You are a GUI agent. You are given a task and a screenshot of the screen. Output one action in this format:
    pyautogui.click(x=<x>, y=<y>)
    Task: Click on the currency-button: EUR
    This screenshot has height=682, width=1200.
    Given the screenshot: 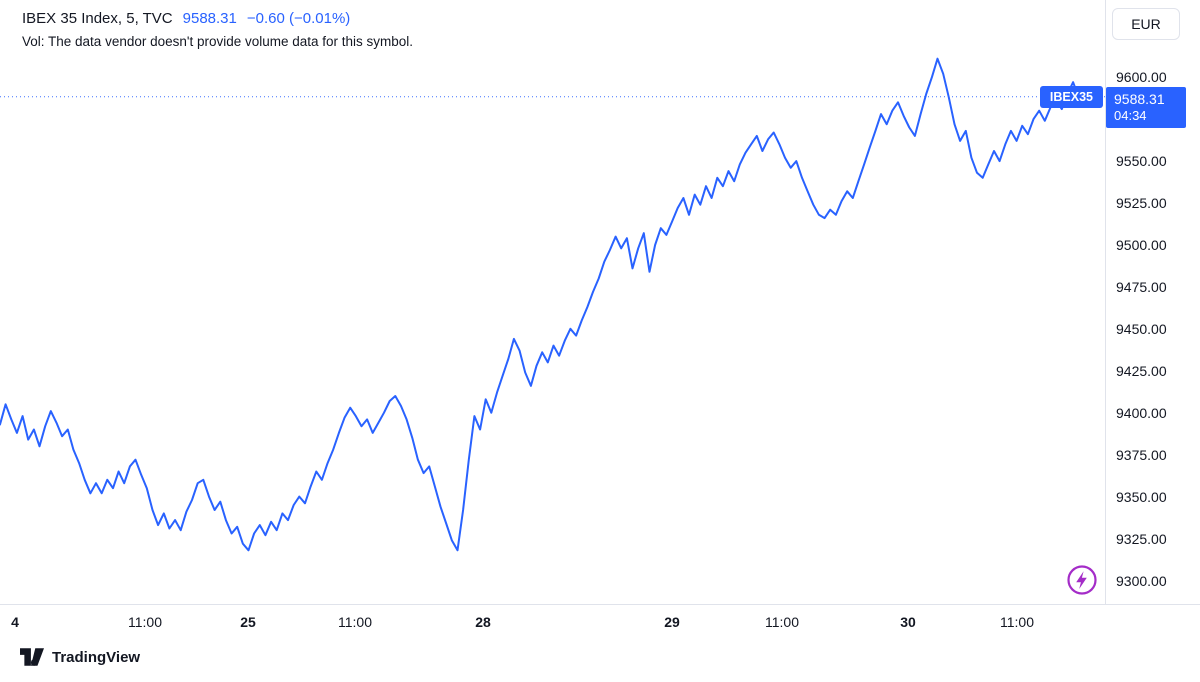 What is the action you would take?
    pyautogui.click(x=1146, y=24)
    